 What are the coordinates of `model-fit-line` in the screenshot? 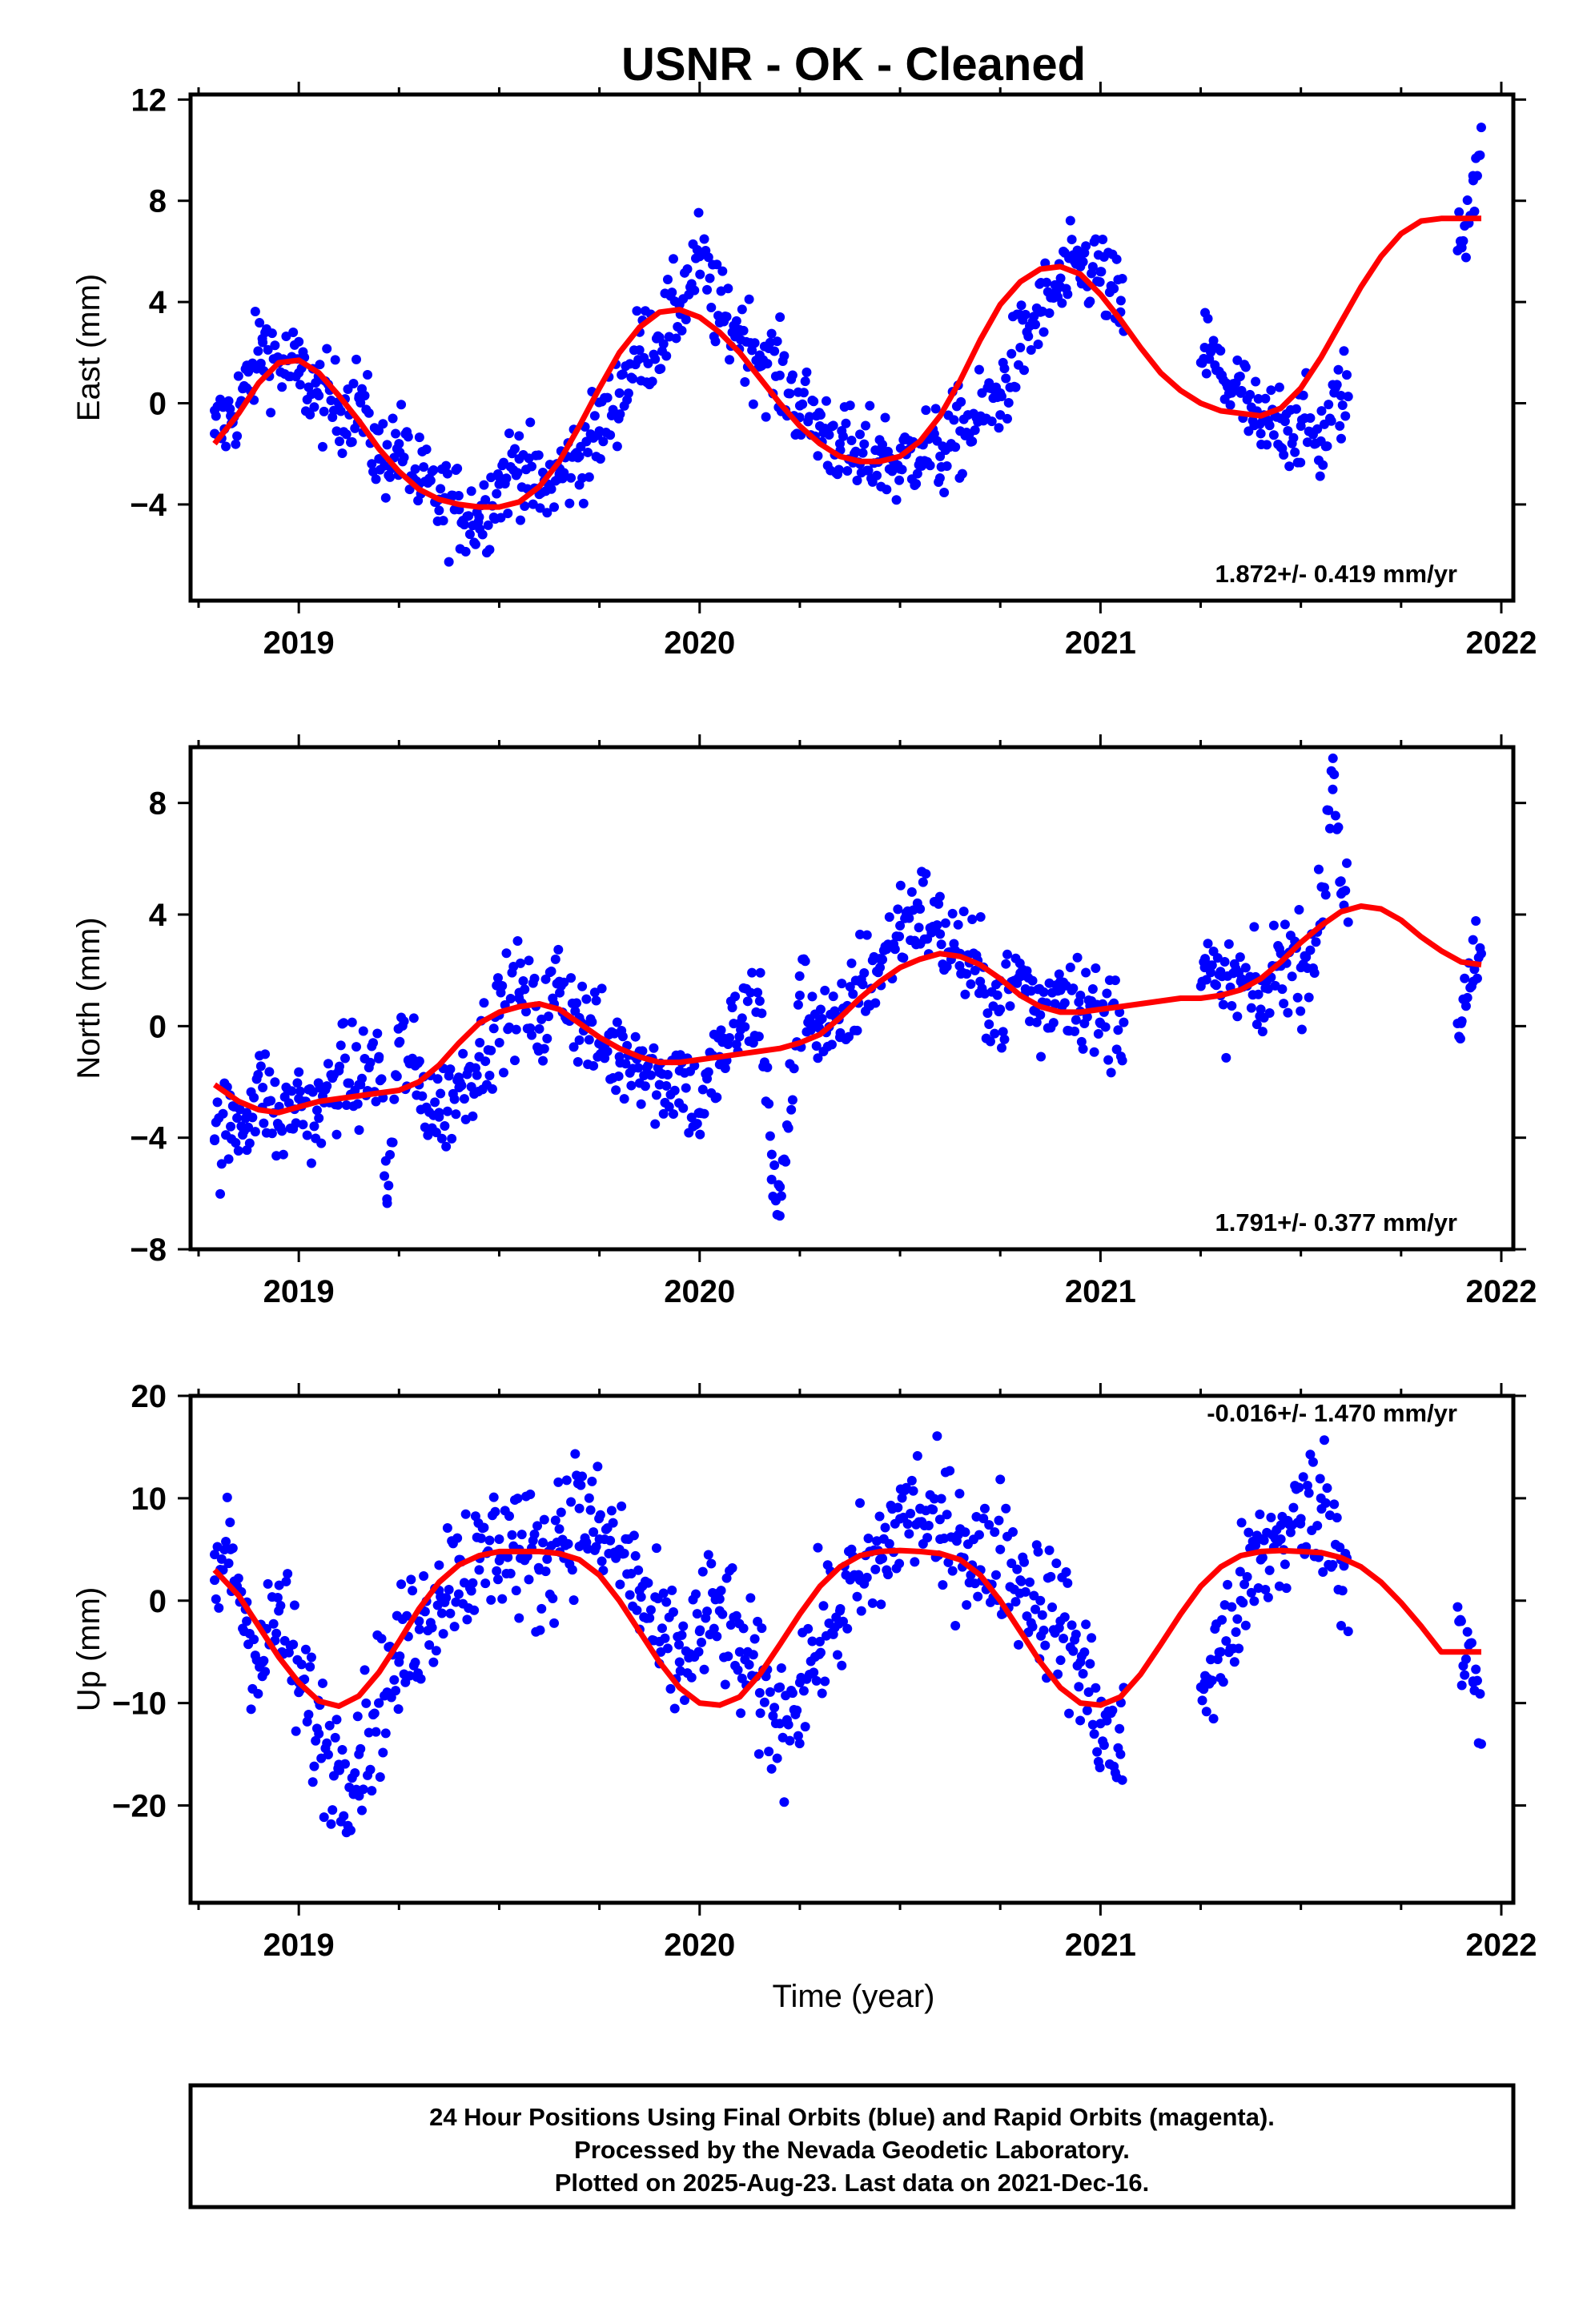 It's located at (847, 1628).